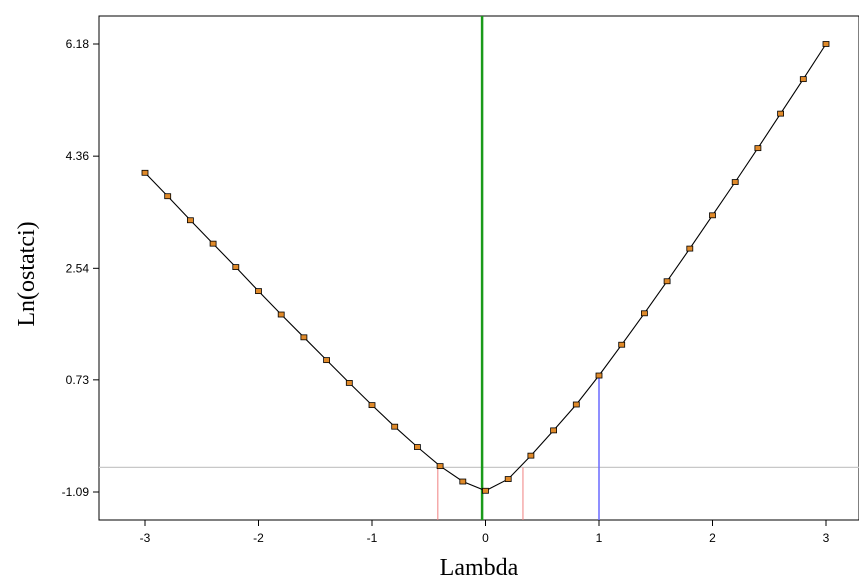 This screenshot has height=582, width=859. What do you see at coordinates (372, 538) in the screenshot?
I see `x-tick-label: -1` at bounding box center [372, 538].